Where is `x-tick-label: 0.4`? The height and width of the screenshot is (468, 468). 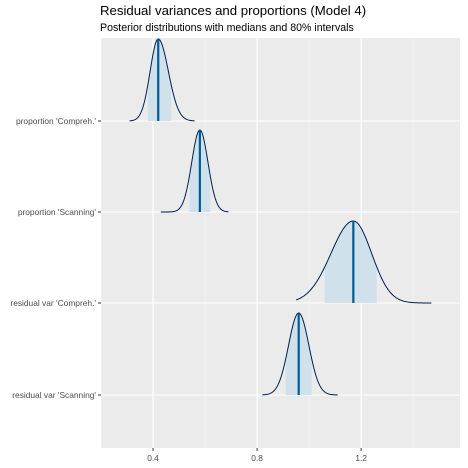 x-tick-label: 0.4 is located at coordinates (153, 458).